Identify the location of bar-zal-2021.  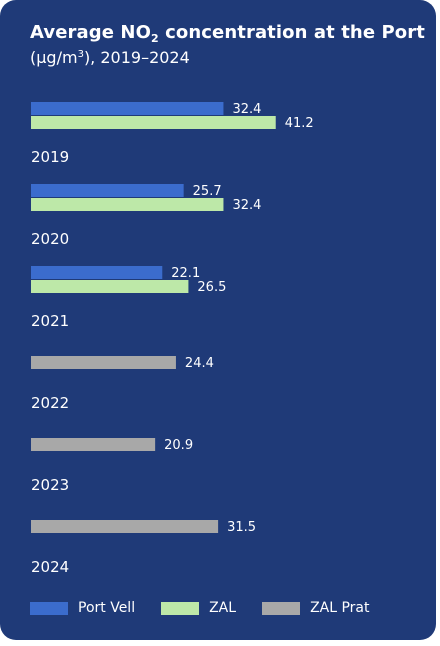
(110, 286).